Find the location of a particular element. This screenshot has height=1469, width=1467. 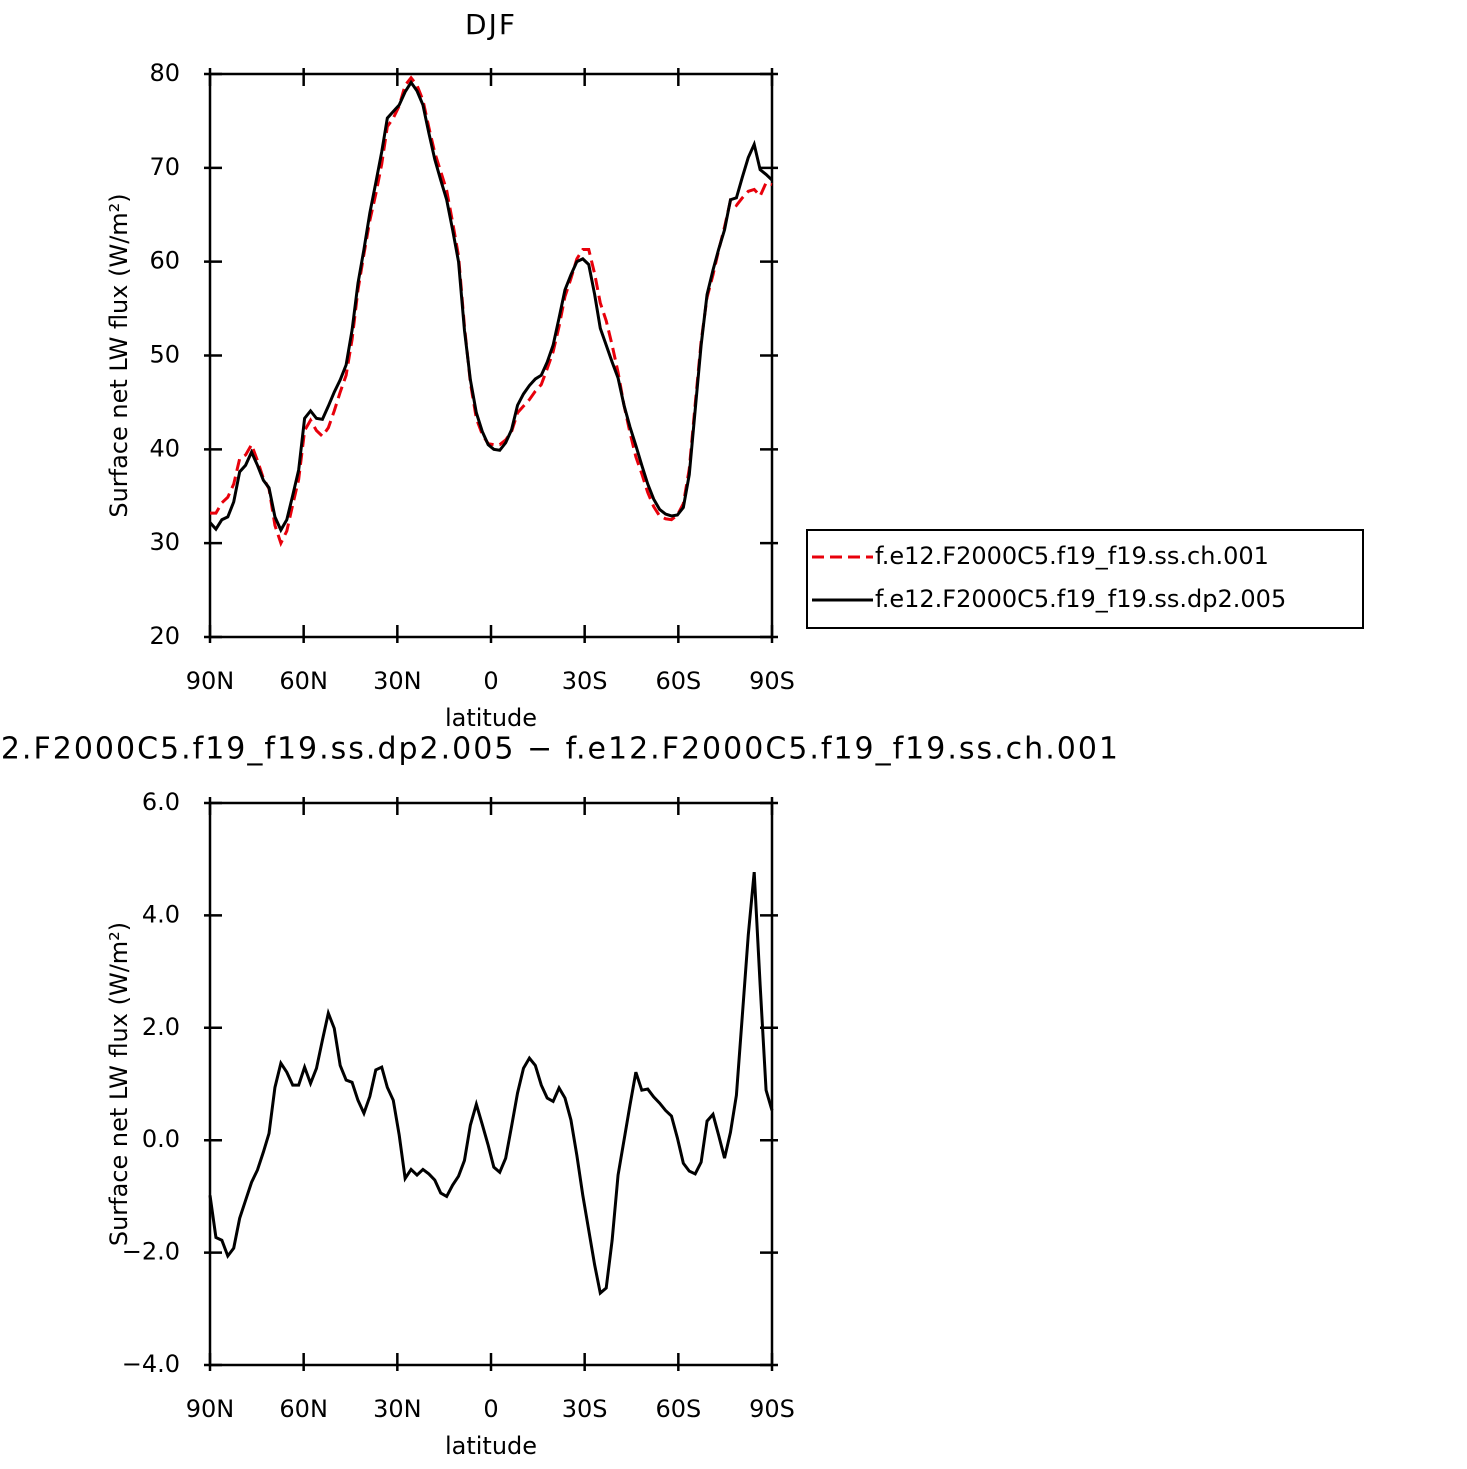

chart-title: DJF is located at coordinates (491, 24).